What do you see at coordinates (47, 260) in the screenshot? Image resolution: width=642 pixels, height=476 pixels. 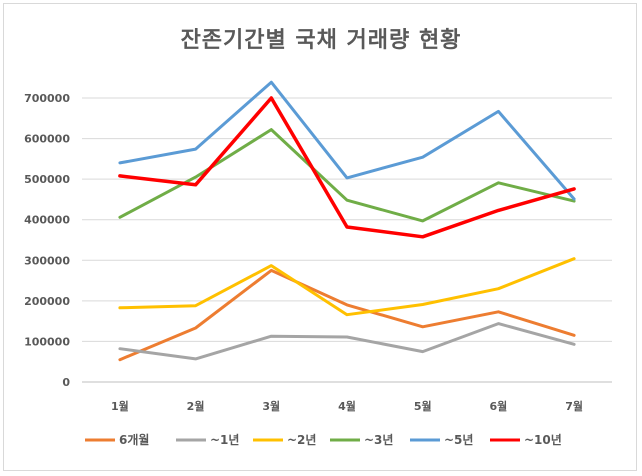 I see `y-tick-label: 300000` at bounding box center [47, 260].